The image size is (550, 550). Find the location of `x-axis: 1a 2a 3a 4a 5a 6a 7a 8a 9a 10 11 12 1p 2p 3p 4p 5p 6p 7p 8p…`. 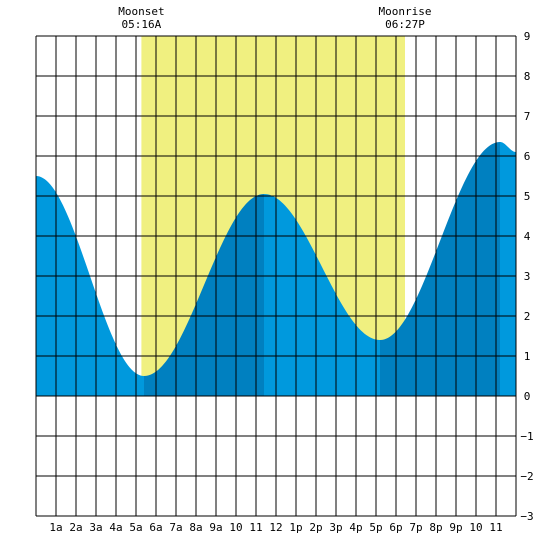

x-axis: 1a 2a 3a 4a 5a 6a 7a 8a 9a 10 11 12 1p 2p 3p 4p 5p 6p 7p 8p… is located at coordinates (275, 527).